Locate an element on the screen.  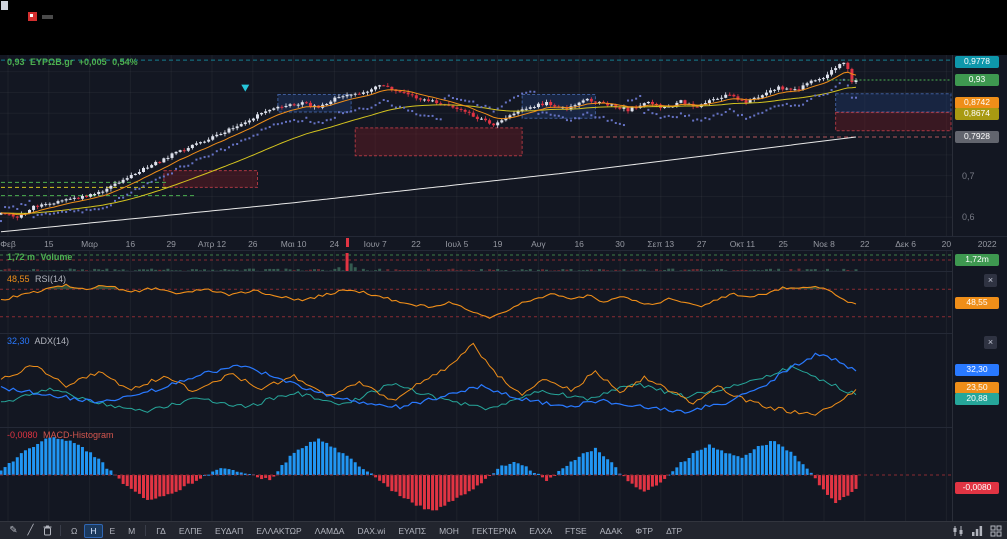
time-label: 2022 is located at coordinates (987, 244).